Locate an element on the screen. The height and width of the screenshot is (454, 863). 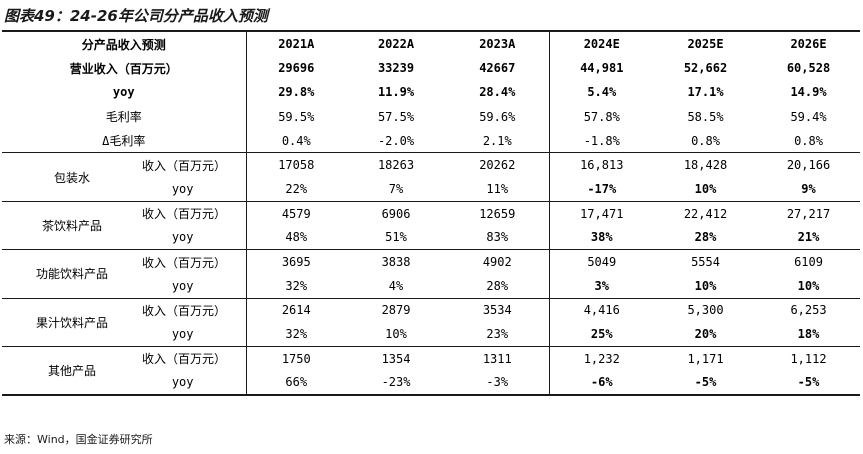
cell: 4,416 is located at coordinates (602, 310).